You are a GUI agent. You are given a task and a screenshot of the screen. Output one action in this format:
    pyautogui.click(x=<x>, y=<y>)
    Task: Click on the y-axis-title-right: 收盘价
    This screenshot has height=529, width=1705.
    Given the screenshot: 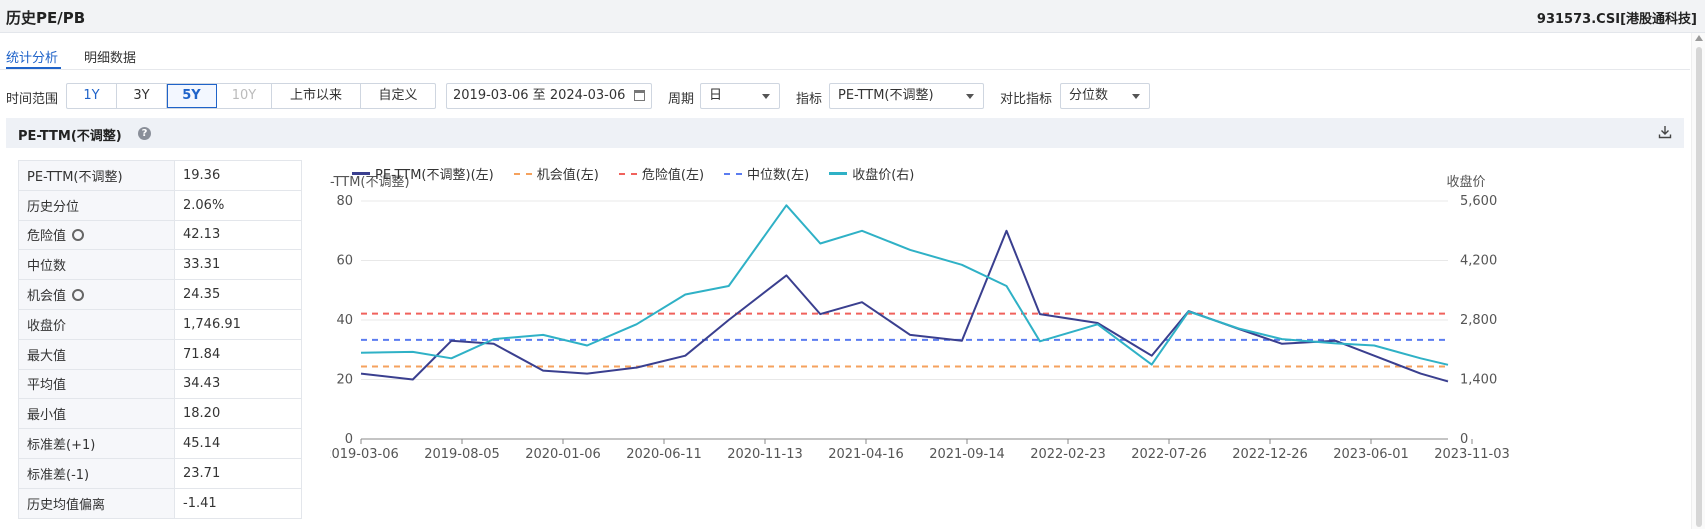 What is the action you would take?
    pyautogui.click(x=1465, y=182)
    